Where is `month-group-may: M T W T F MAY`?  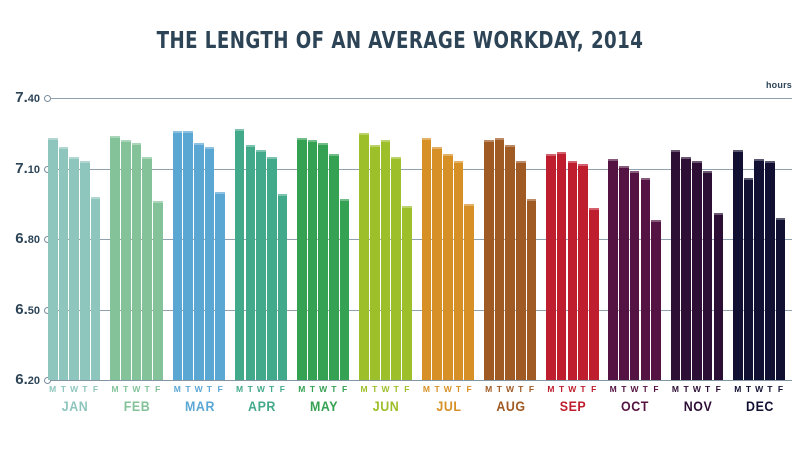 month-group-may: M T W T F MAY is located at coordinates (324, 256).